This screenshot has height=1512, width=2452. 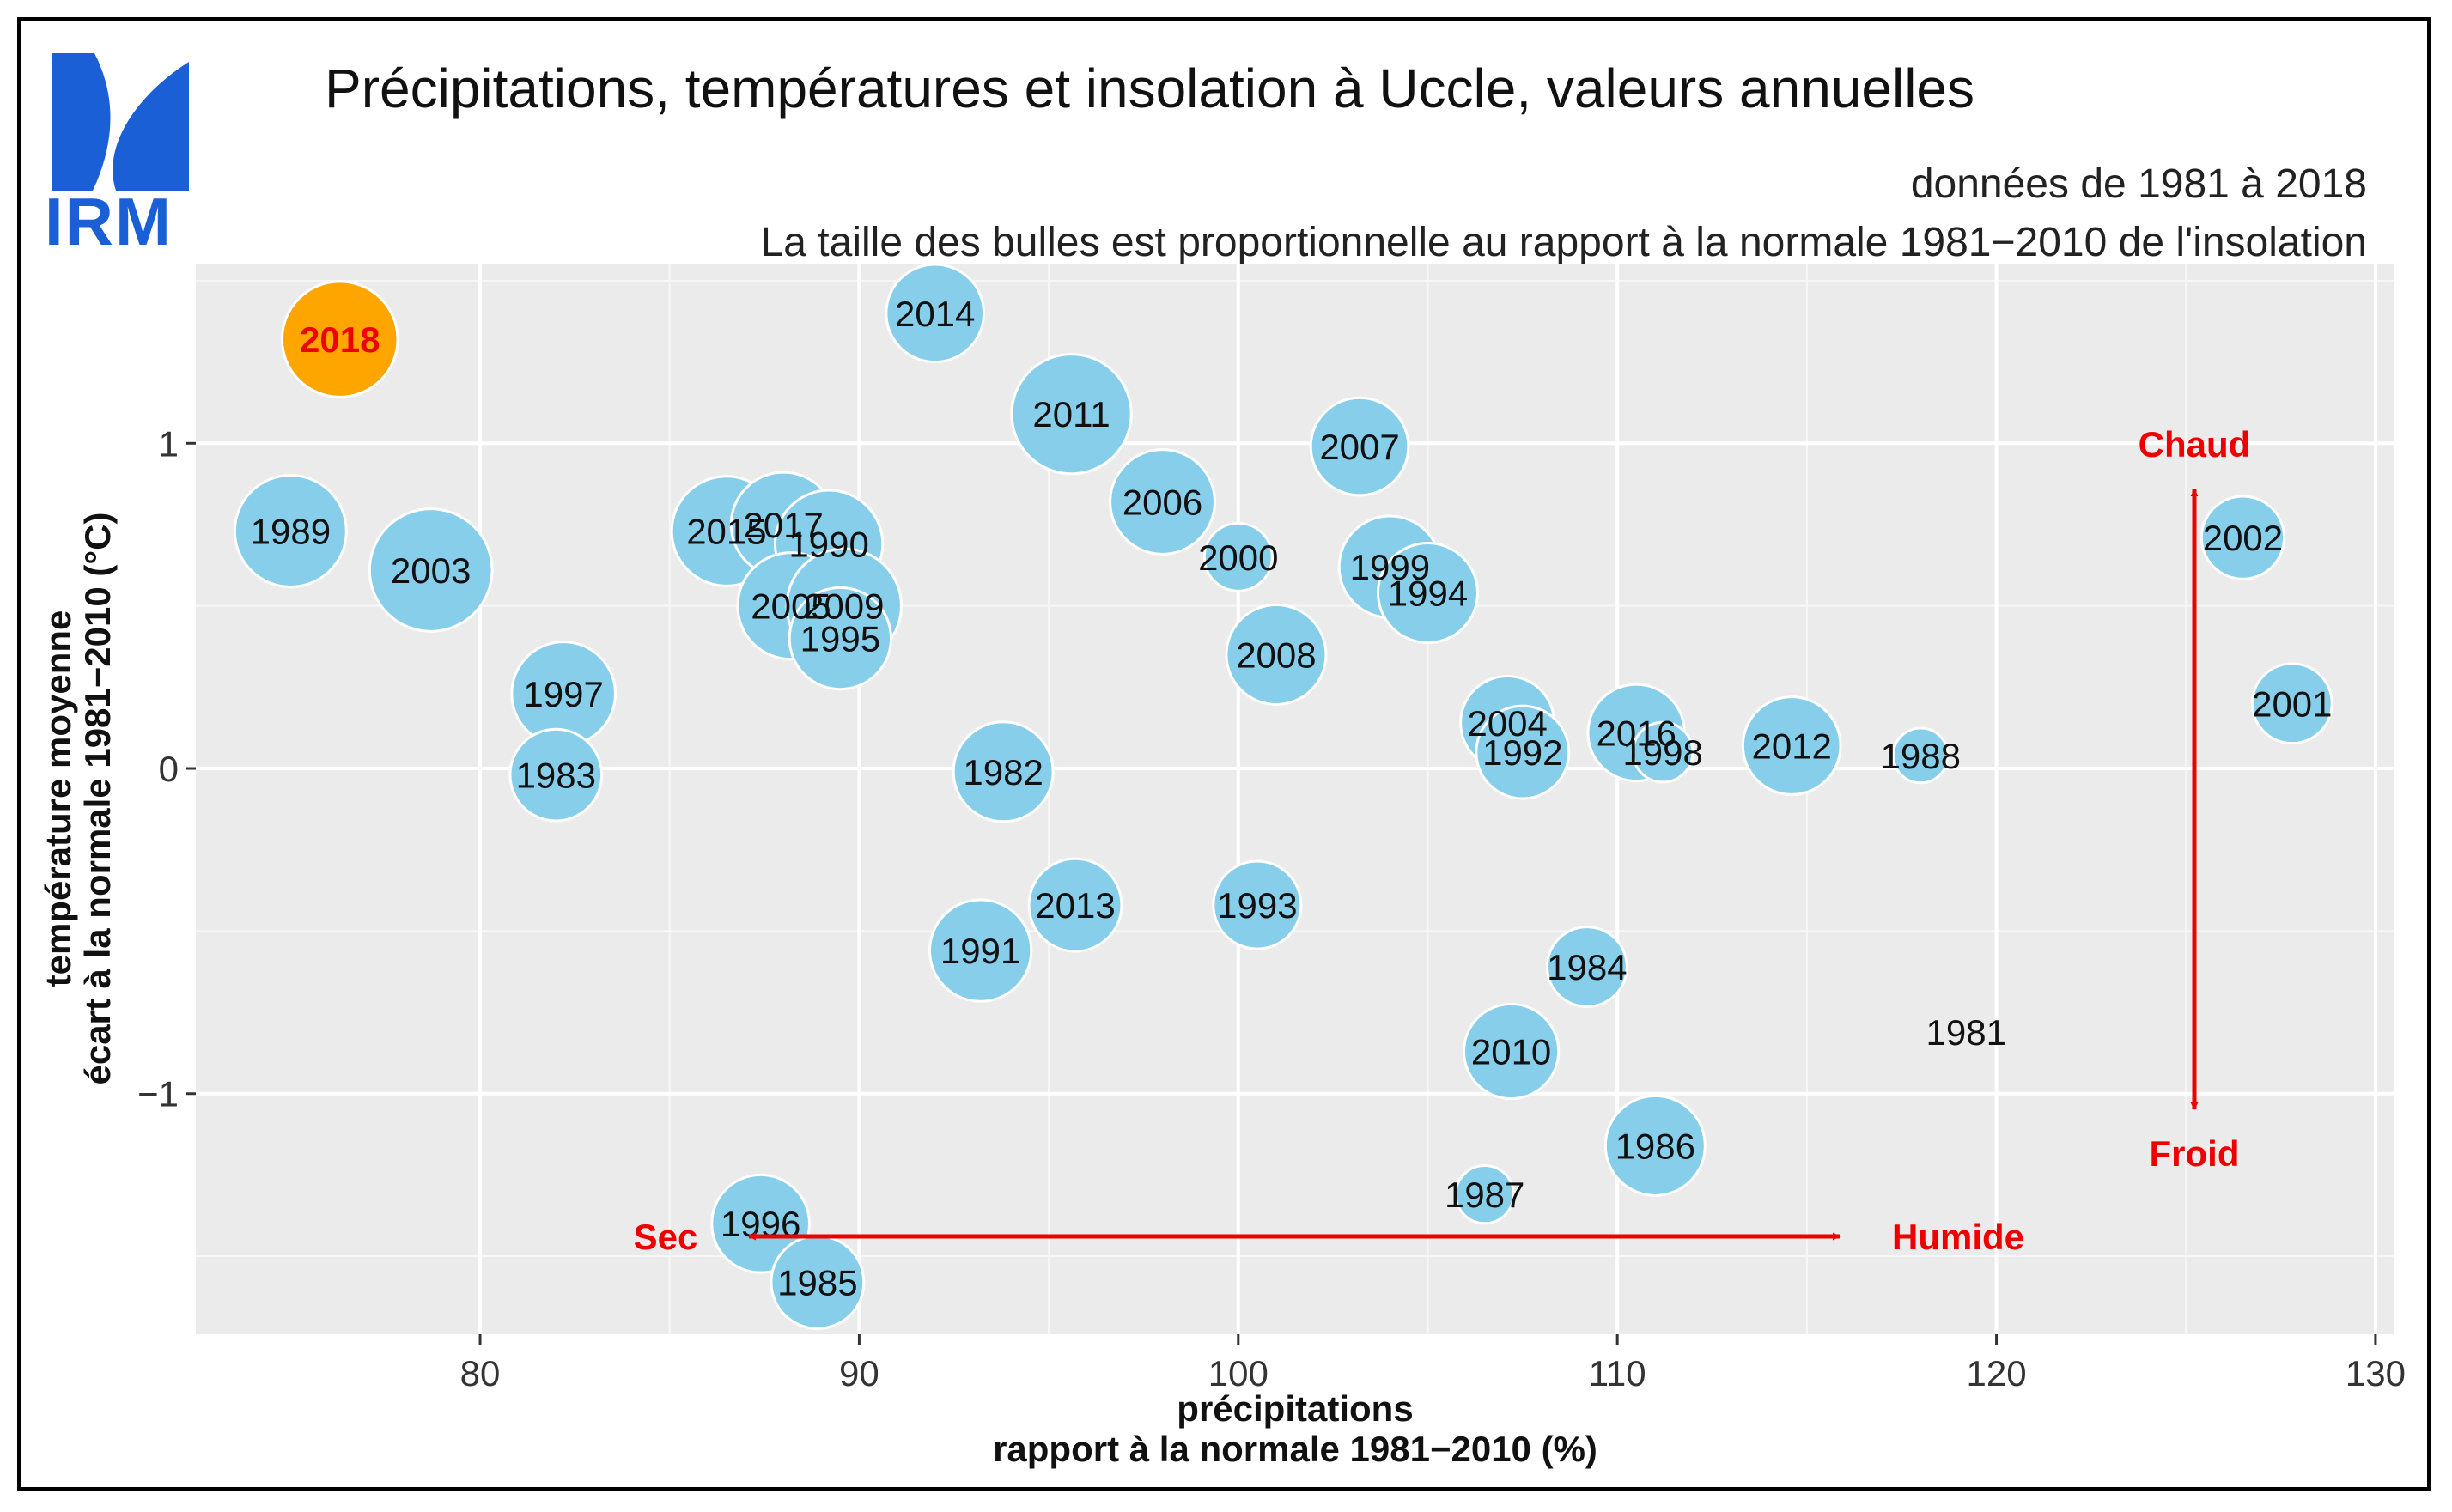 I want to click on bubble-label-2006: 2006, so click(x=1162, y=502).